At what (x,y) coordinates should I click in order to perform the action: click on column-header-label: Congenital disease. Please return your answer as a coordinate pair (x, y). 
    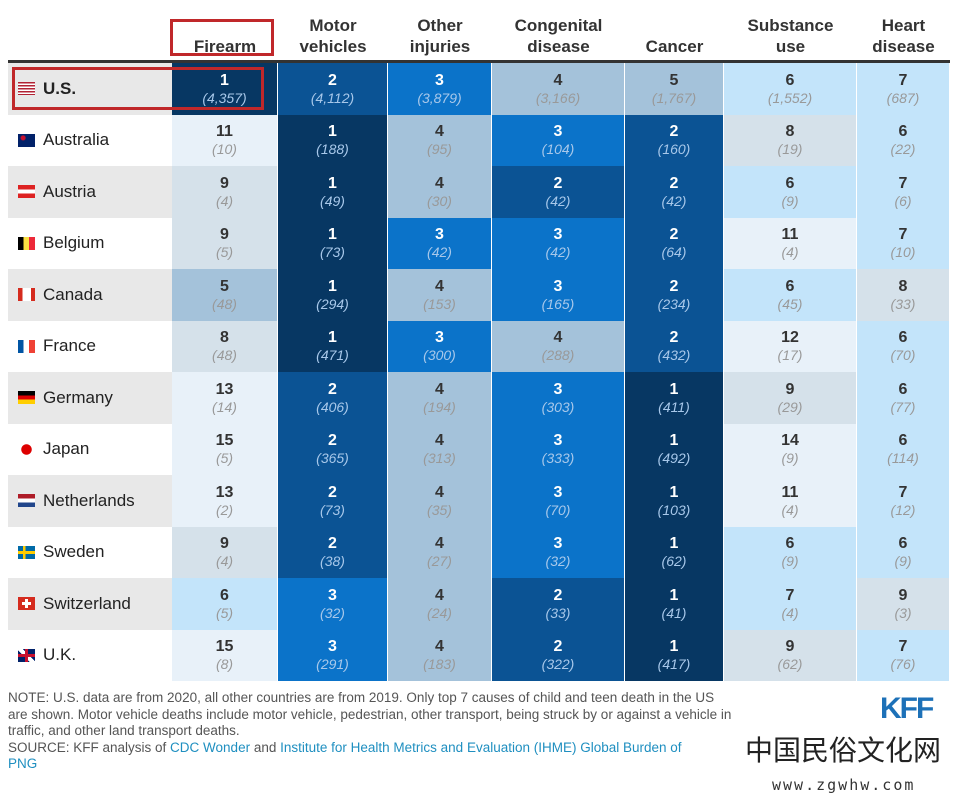
    Looking at the image, I should click on (558, 36).